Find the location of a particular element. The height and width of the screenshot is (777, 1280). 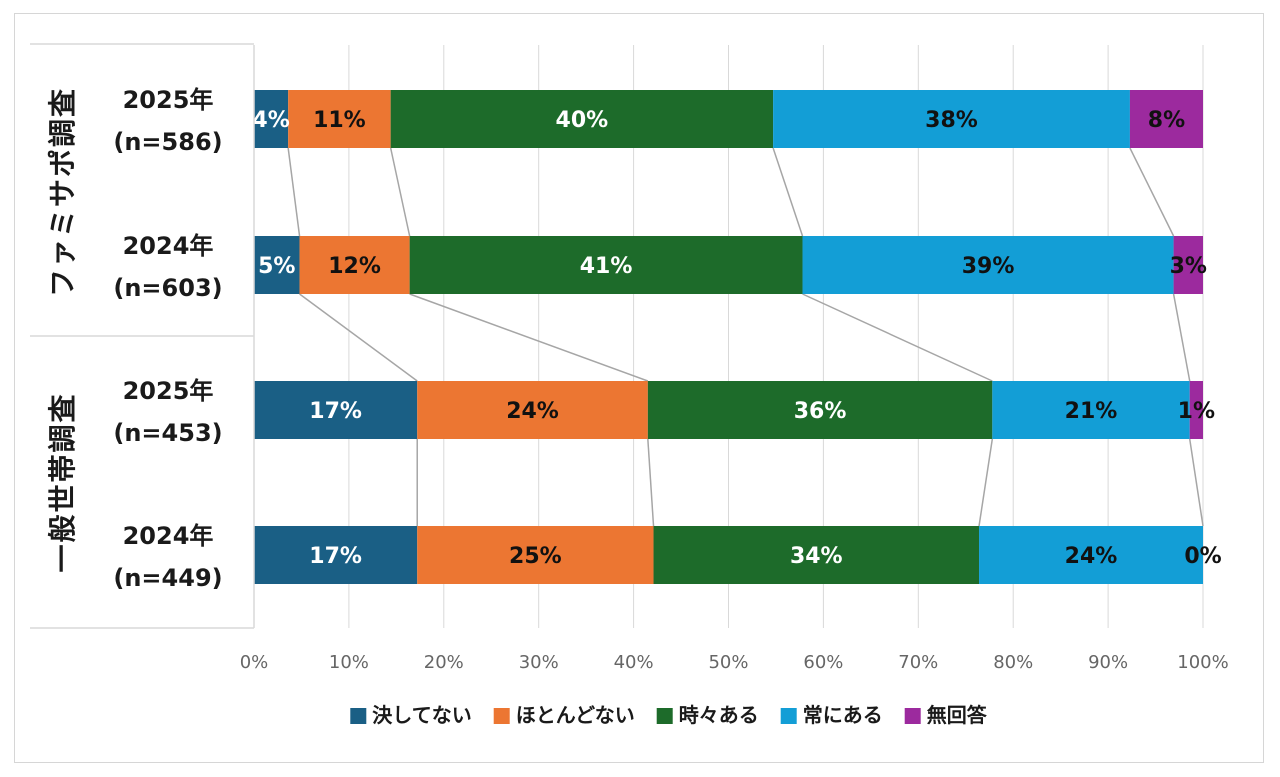

legend-label: 無回答 is located at coordinates (957, 715).